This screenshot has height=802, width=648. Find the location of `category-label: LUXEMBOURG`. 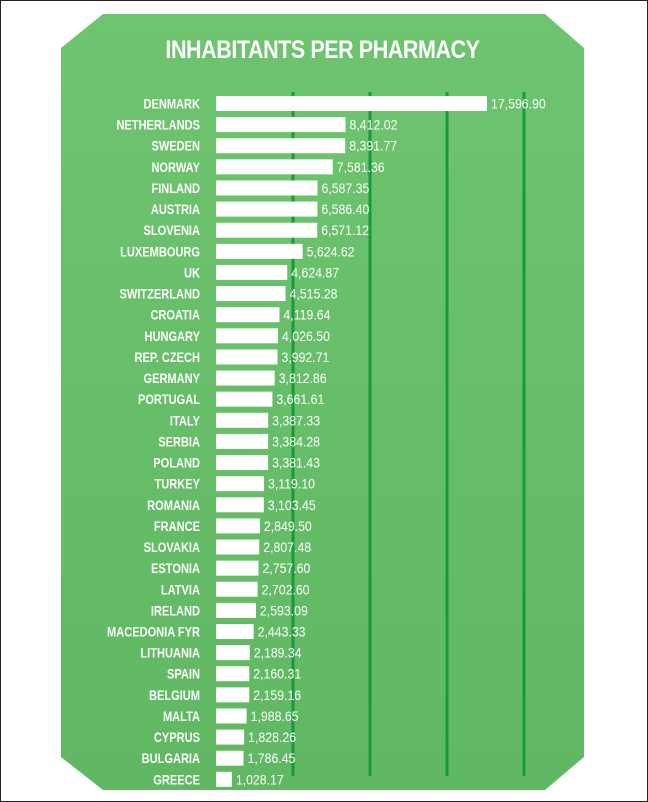

category-label: LUXEMBOURG is located at coordinates (160, 251).